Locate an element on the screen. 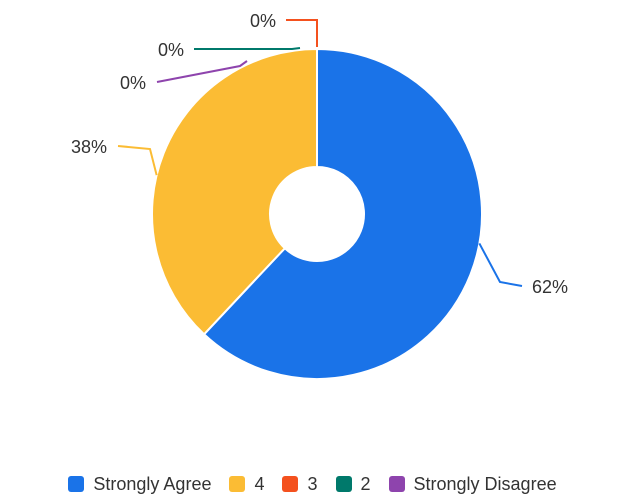  legend-label: Strongly Agree is located at coordinates (152, 483).